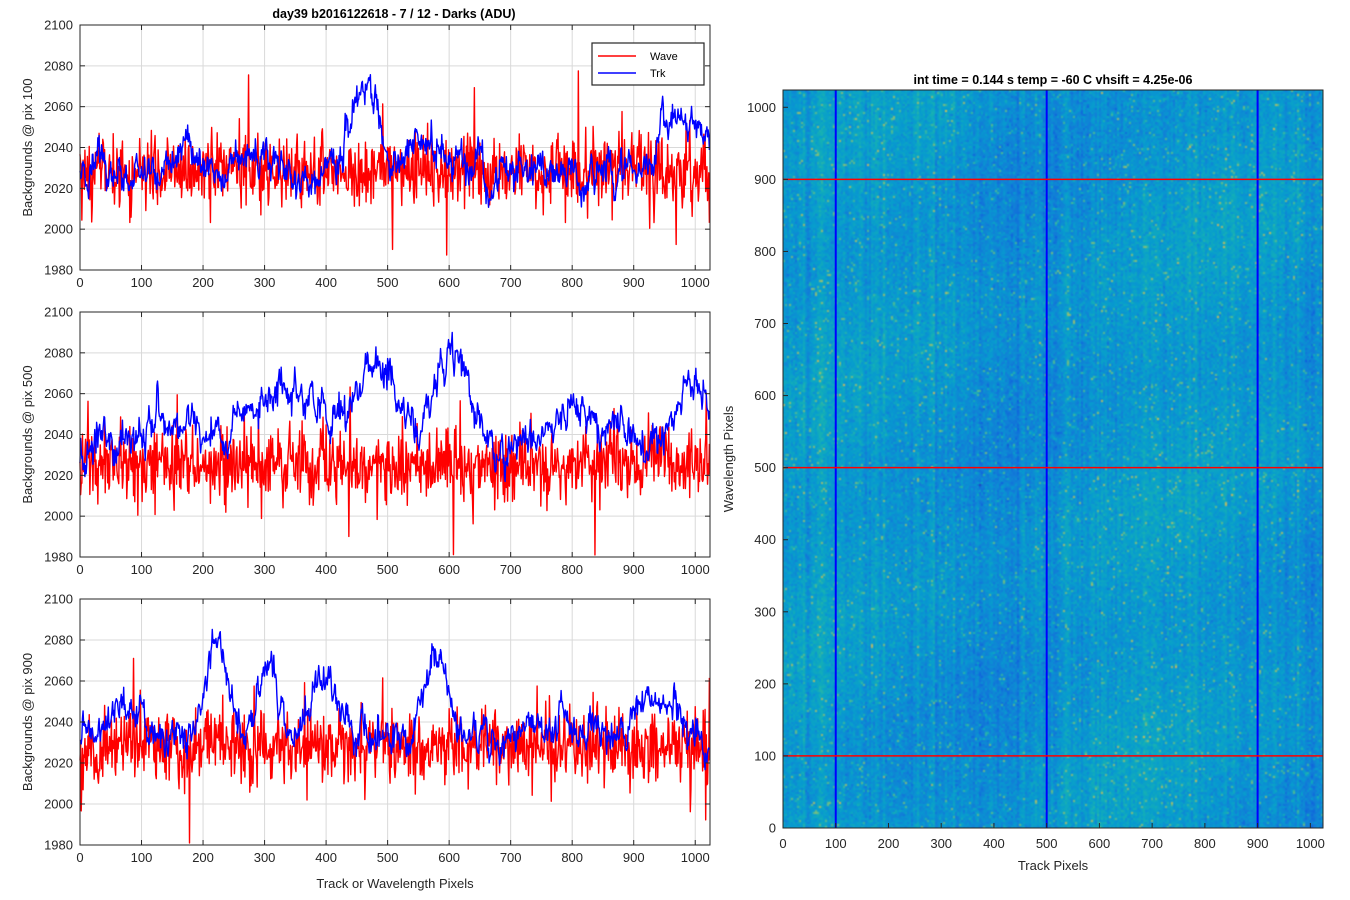 The width and height of the screenshot is (1350, 900). What do you see at coordinates (765, 323) in the screenshot?
I see `y-tick-label: 700` at bounding box center [765, 323].